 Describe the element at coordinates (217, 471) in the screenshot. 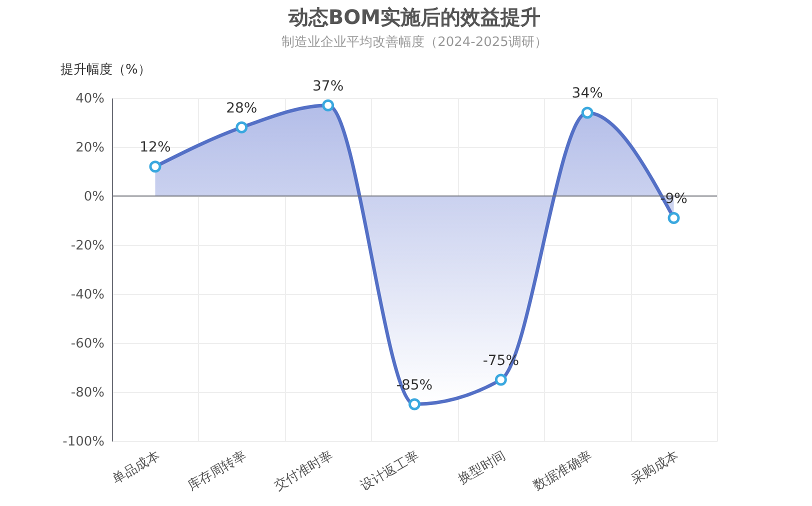

I see `x-tick-label: 库存周转率` at that location.